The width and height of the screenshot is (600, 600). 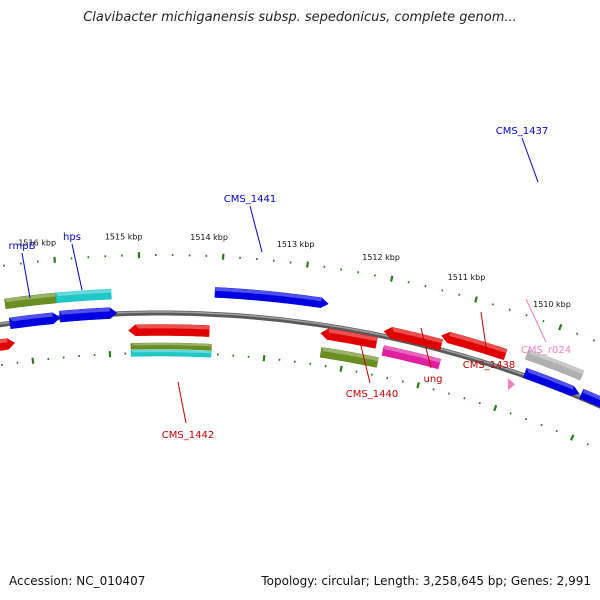 I want to click on gene-label: CMS_1438, so click(x=489, y=365).